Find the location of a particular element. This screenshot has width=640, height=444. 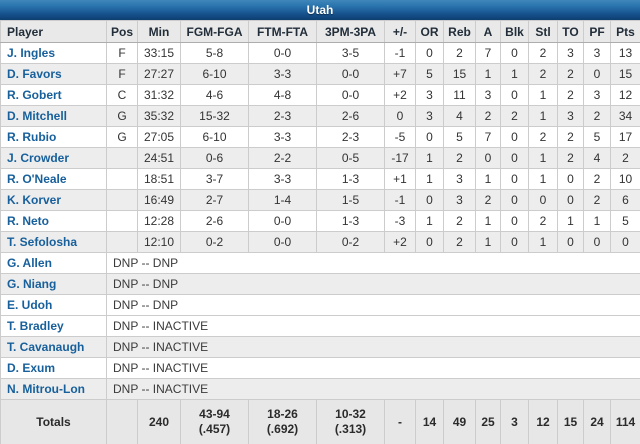

stat-min: 16:49 is located at coordinates (159, 200).